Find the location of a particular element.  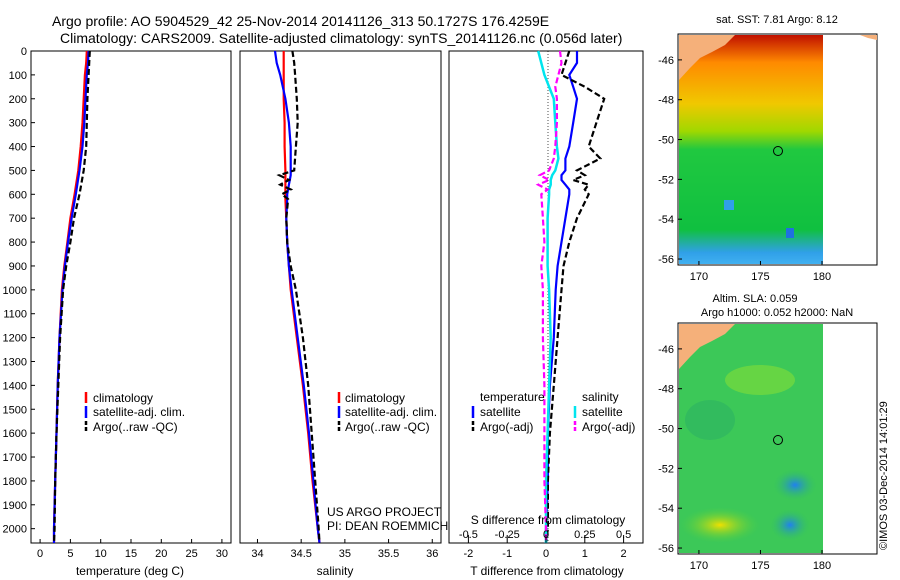

depth-ytick-label: 1000 is located at coordinates (15, 291).